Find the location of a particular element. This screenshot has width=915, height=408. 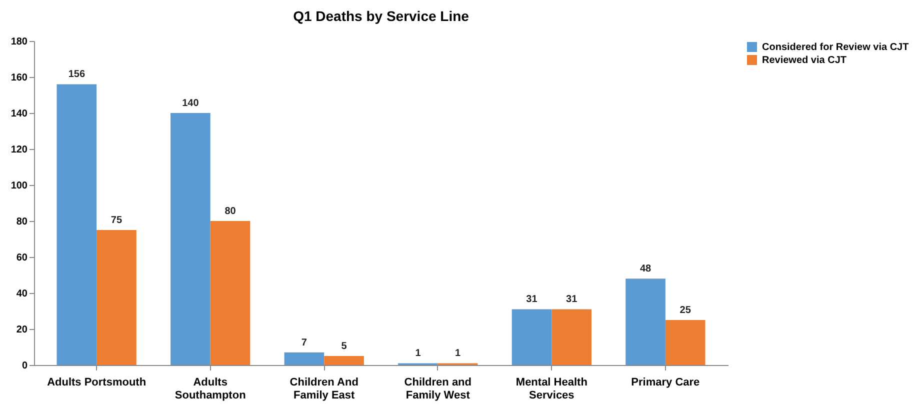

data-label: 140 is located at coordinates (191, 103).